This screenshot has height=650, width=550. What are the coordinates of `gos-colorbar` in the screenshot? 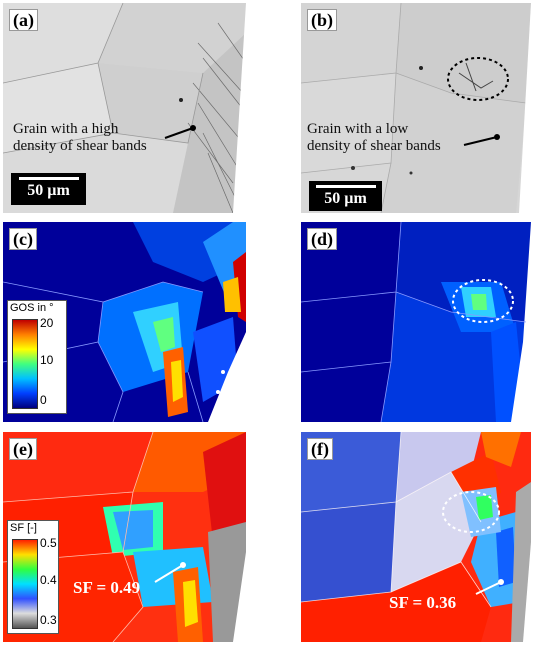 It's located at (25, 364).